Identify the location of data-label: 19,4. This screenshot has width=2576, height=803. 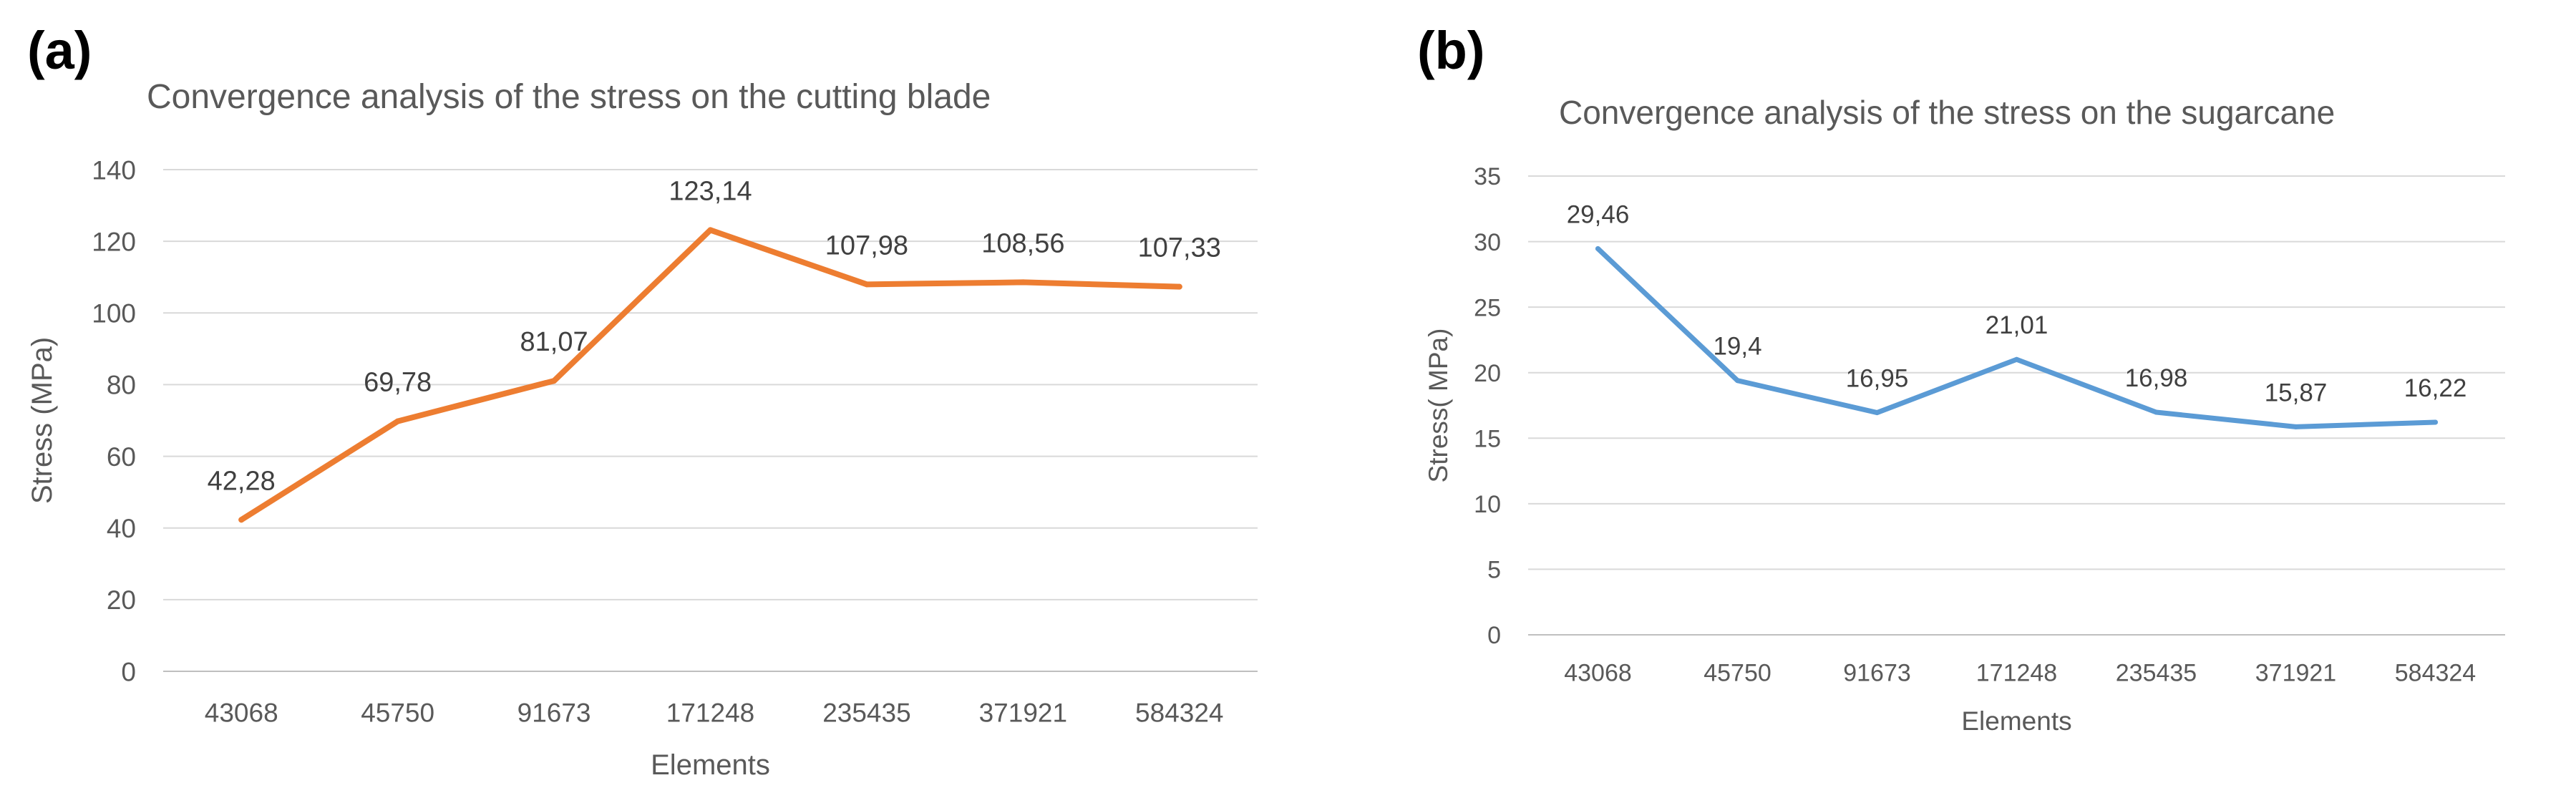
(1737, 347).